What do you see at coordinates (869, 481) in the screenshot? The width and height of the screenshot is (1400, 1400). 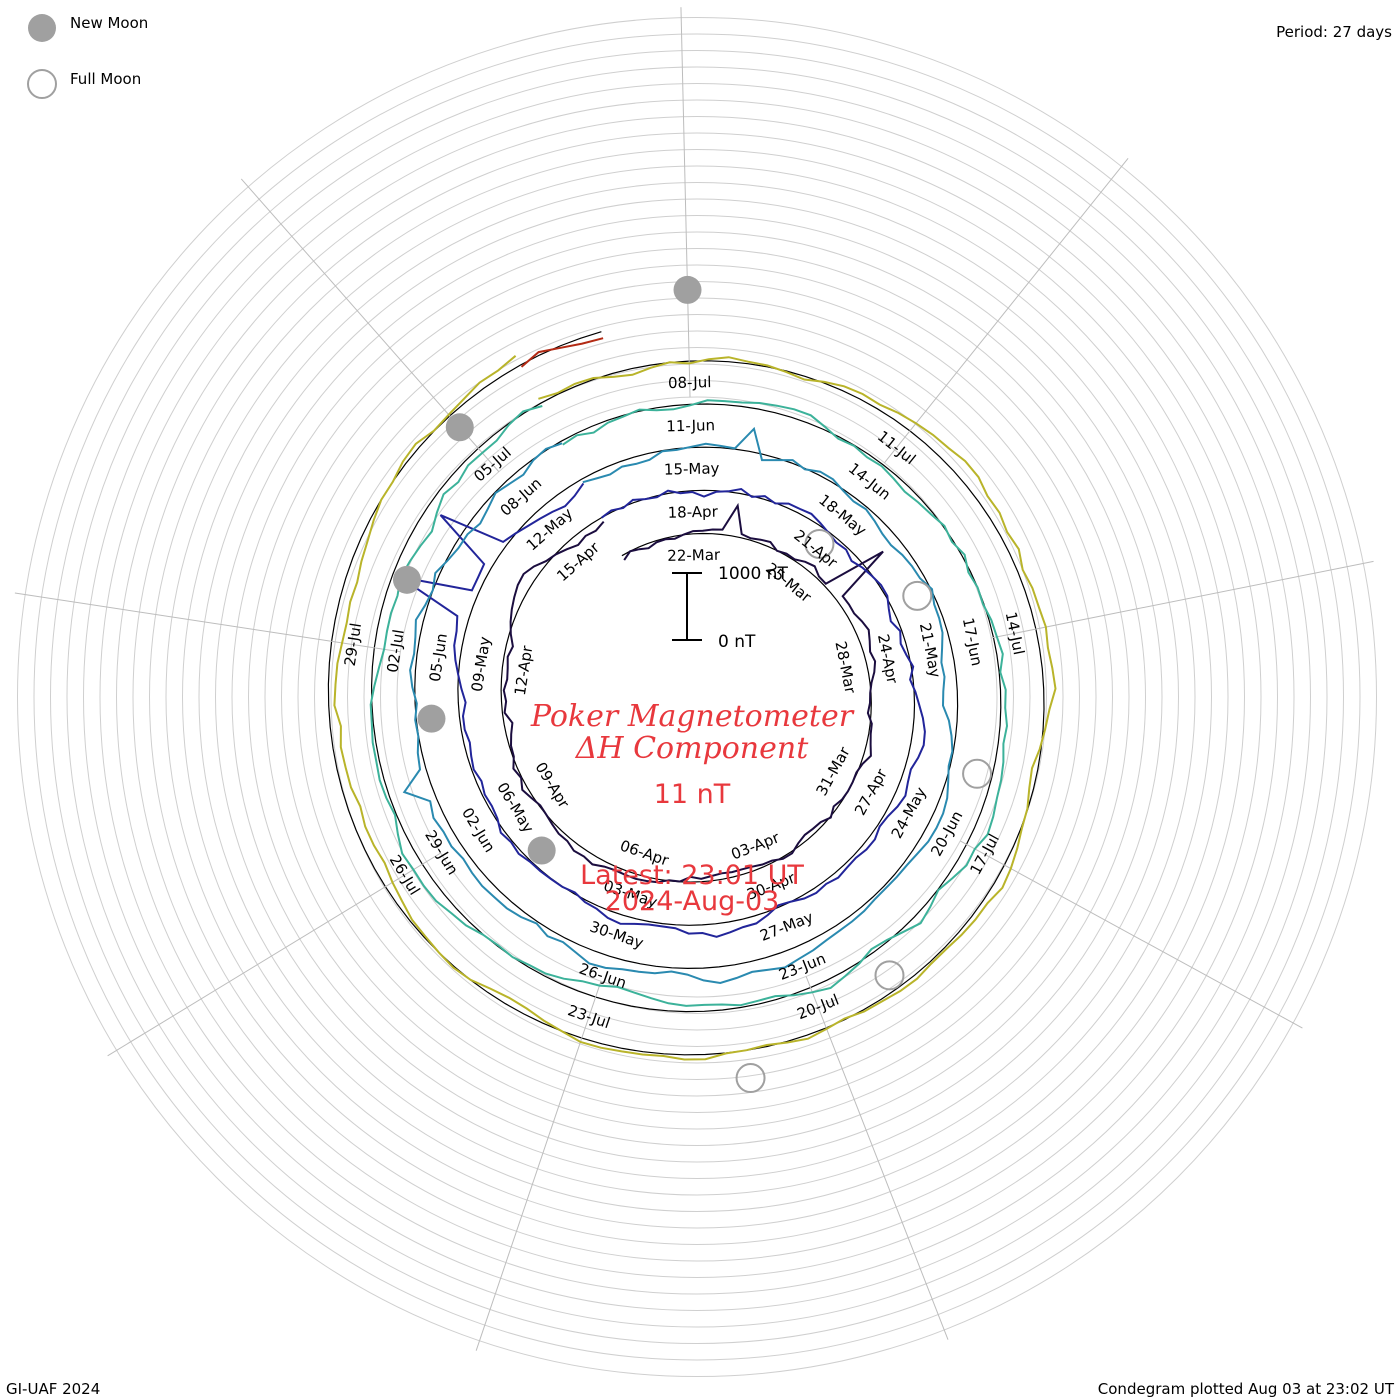 I see `date-label: 14-Jun` at bounding box center [869, 481].